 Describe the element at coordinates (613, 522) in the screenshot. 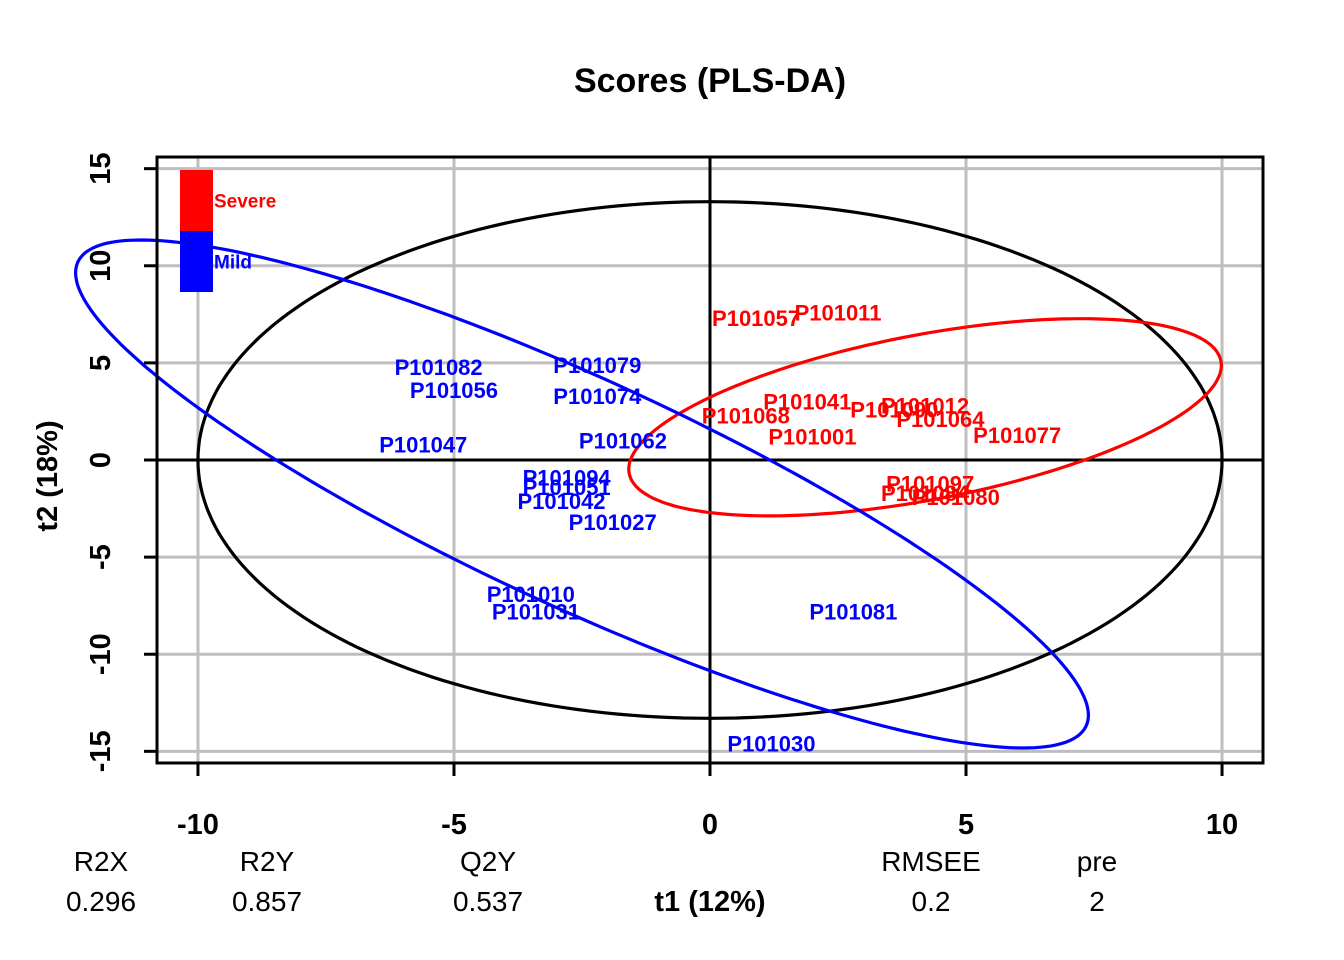

I see `point-label: P101027` at that location.